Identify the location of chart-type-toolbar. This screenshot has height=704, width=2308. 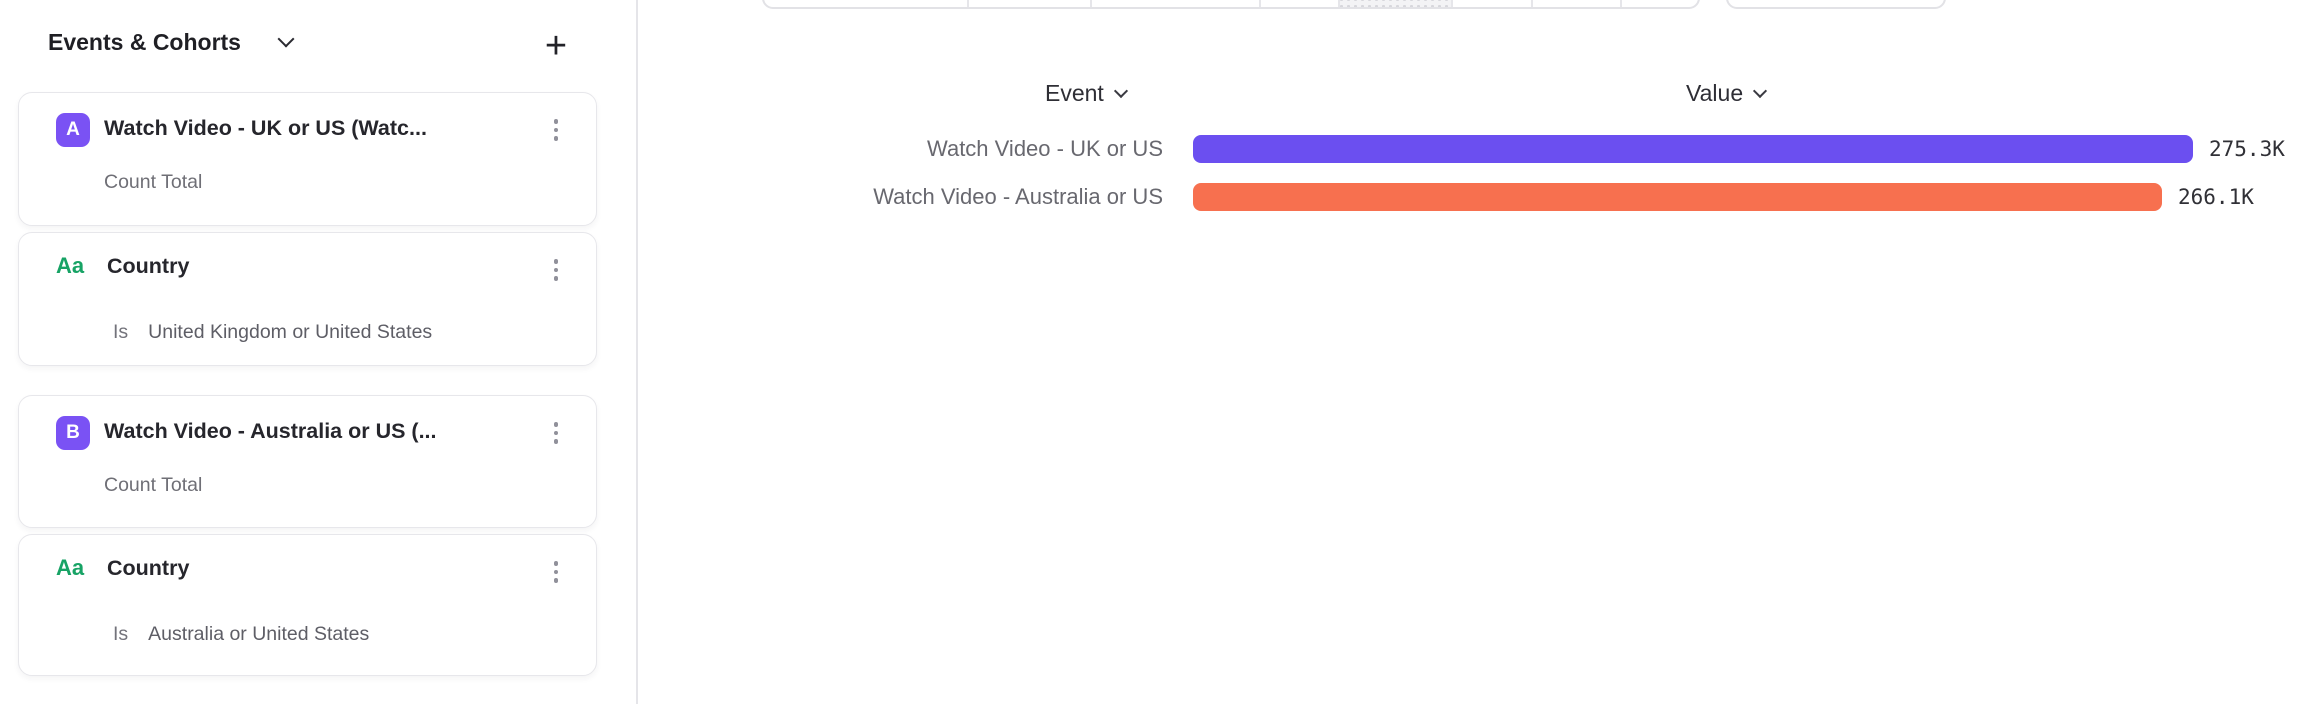
(1231, 4).